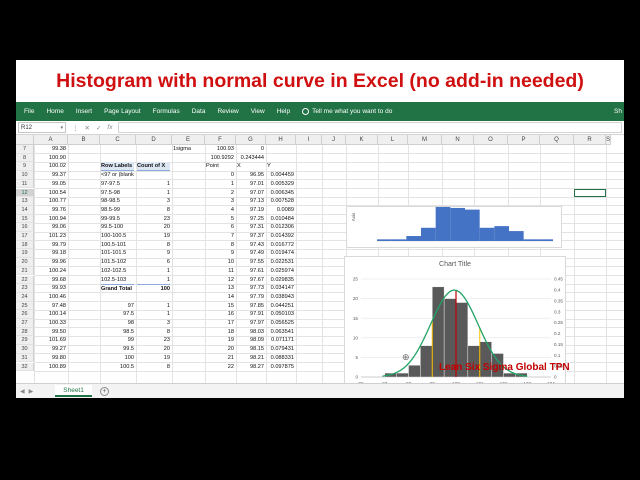 The image size is (640, 480). What do you see at coordinates (25, 271) in the screenshot?
I see `row-header: 21` at bounding box center [25, 271].